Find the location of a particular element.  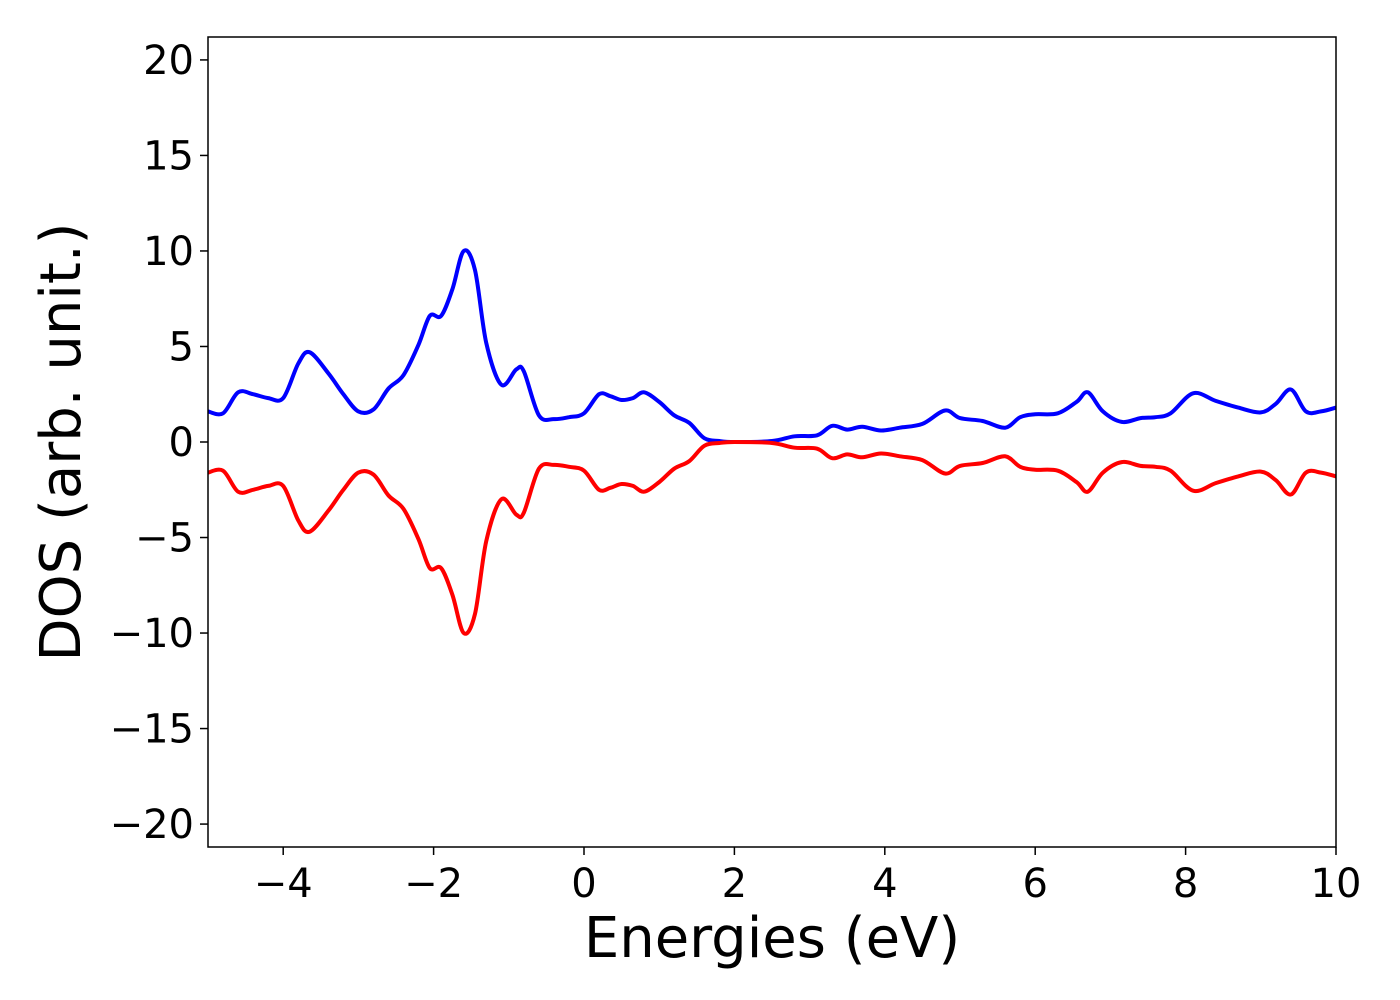

y-tick-label: 20 is located at coordinates (168, 61).